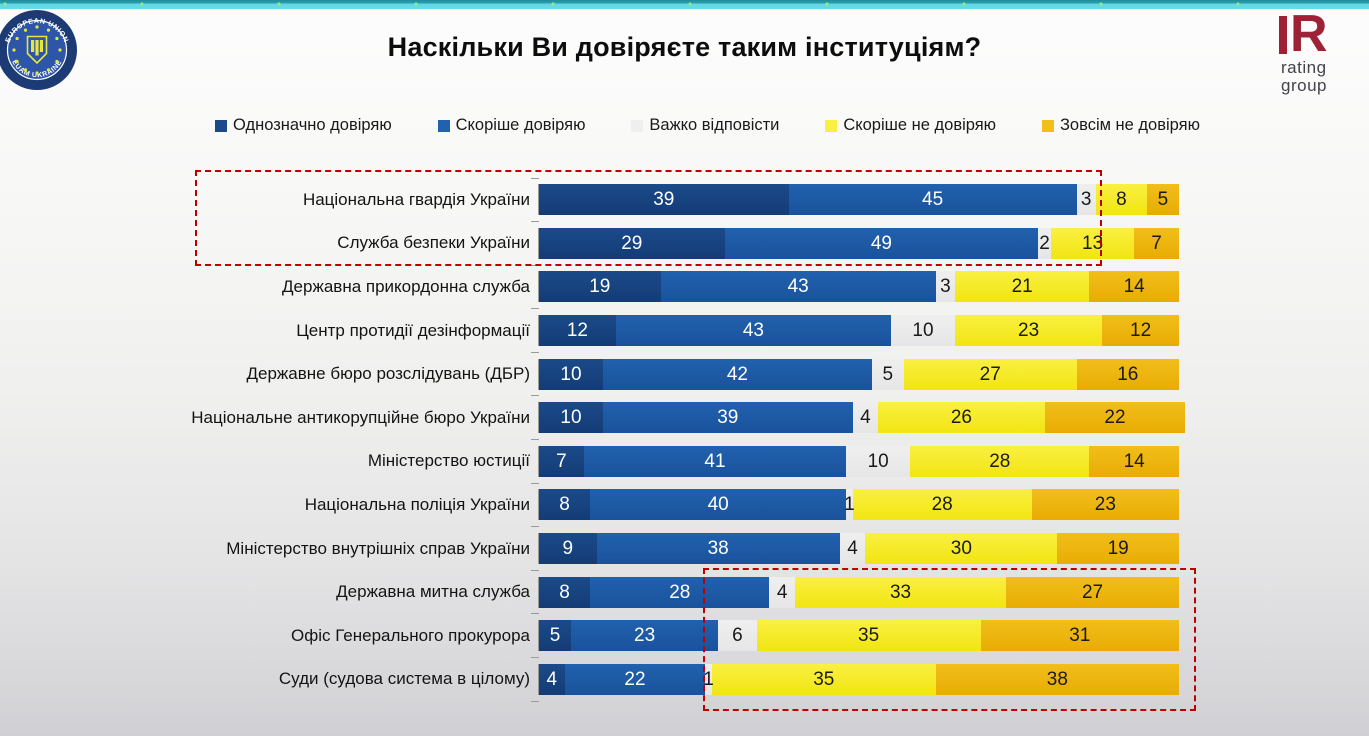  I want to click on rating-logo-letter: R, so click(1309, 34).